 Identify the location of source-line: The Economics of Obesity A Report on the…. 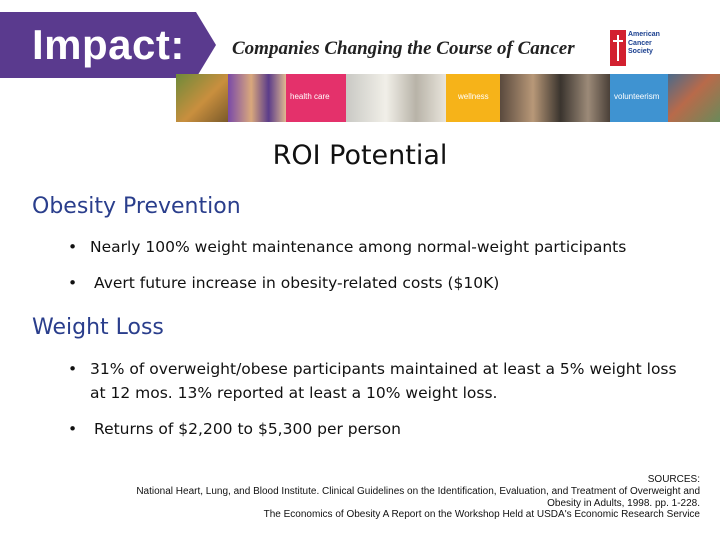
(481, 515).